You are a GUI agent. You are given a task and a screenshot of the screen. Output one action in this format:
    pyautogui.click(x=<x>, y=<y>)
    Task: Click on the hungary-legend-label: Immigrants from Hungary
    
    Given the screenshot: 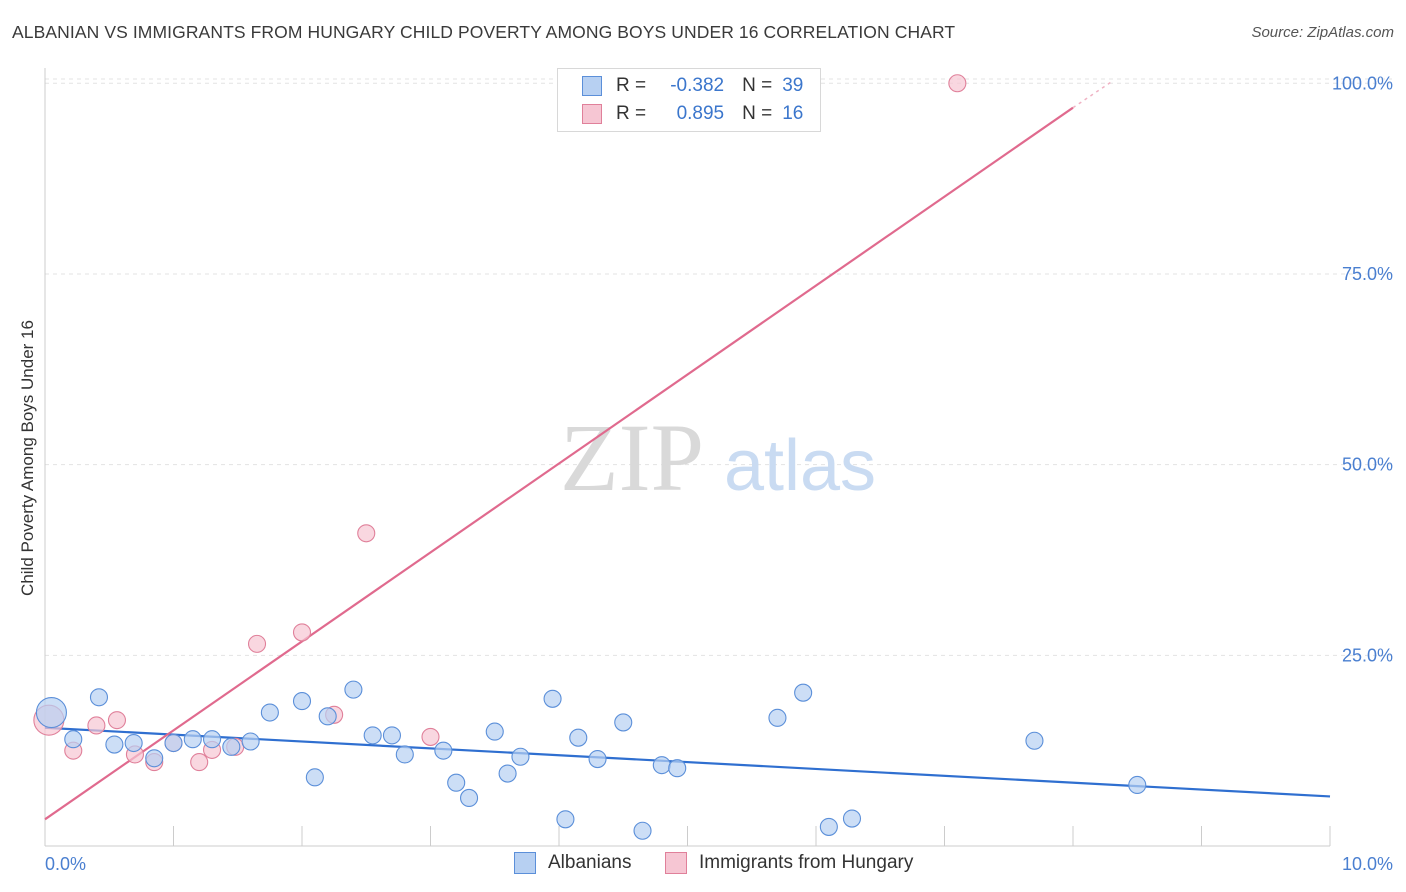 What is the action you would take?
    pyautogui.click(x=806, y=862)
    